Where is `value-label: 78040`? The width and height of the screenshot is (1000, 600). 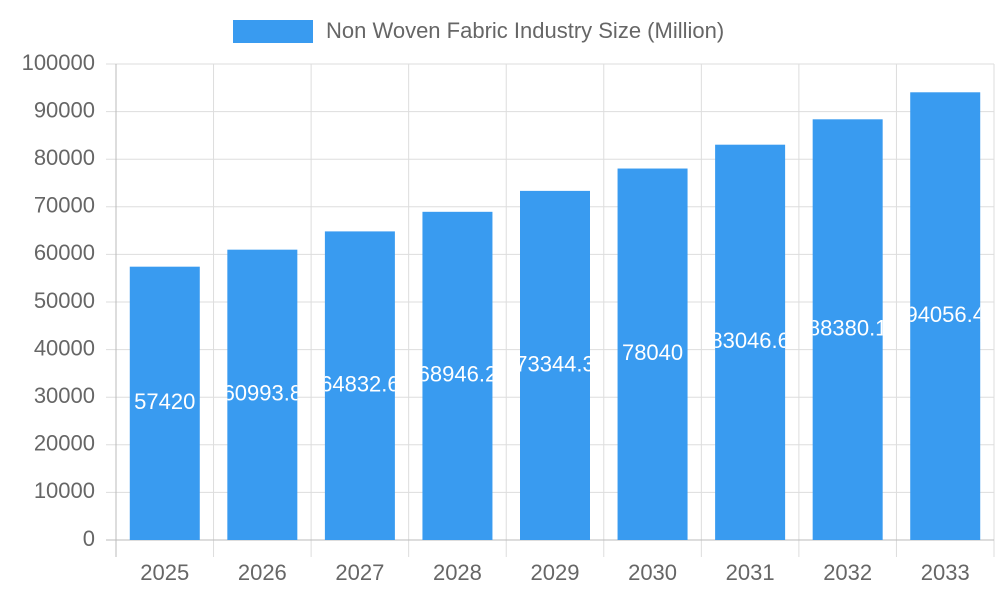 value-label: 78040 is located at coordinates (652, 352).